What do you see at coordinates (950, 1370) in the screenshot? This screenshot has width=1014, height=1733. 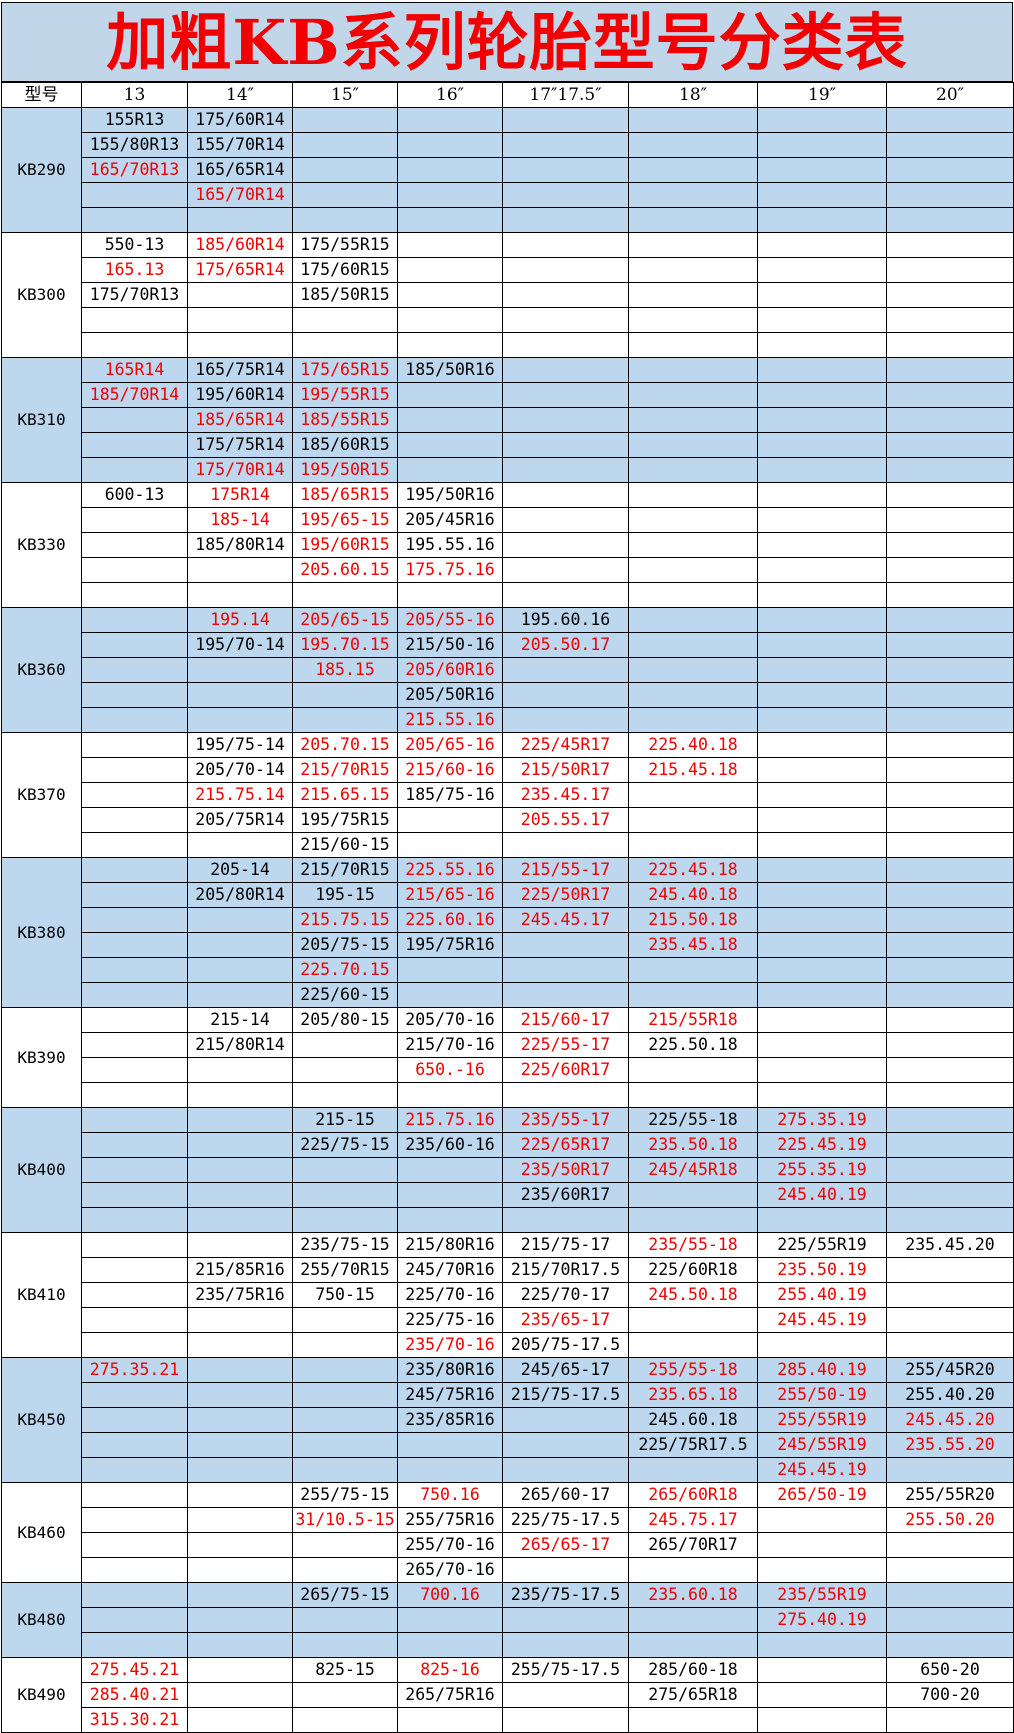 I see `size-cell: 255/45R20` at bounding box center [950, 1370].